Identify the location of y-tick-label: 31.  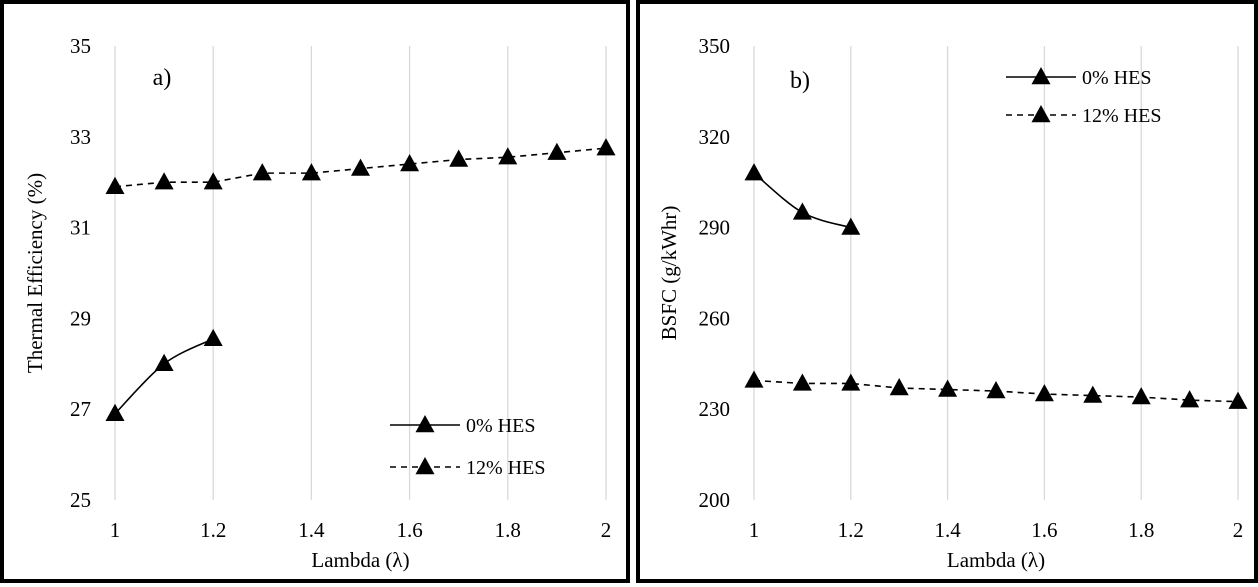
(80, 228).